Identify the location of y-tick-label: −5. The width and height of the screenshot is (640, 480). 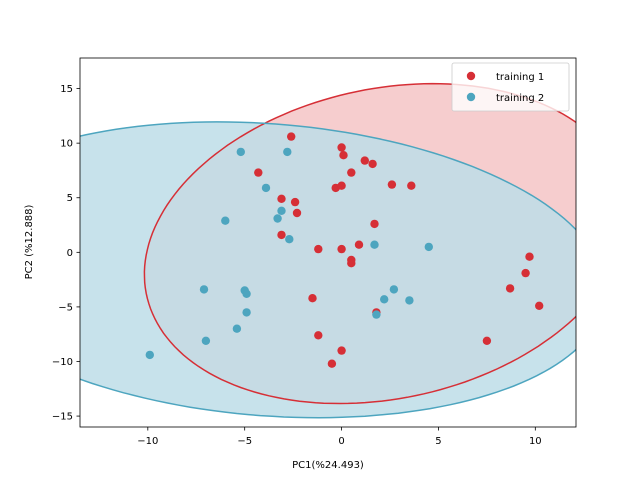
(65, 307).